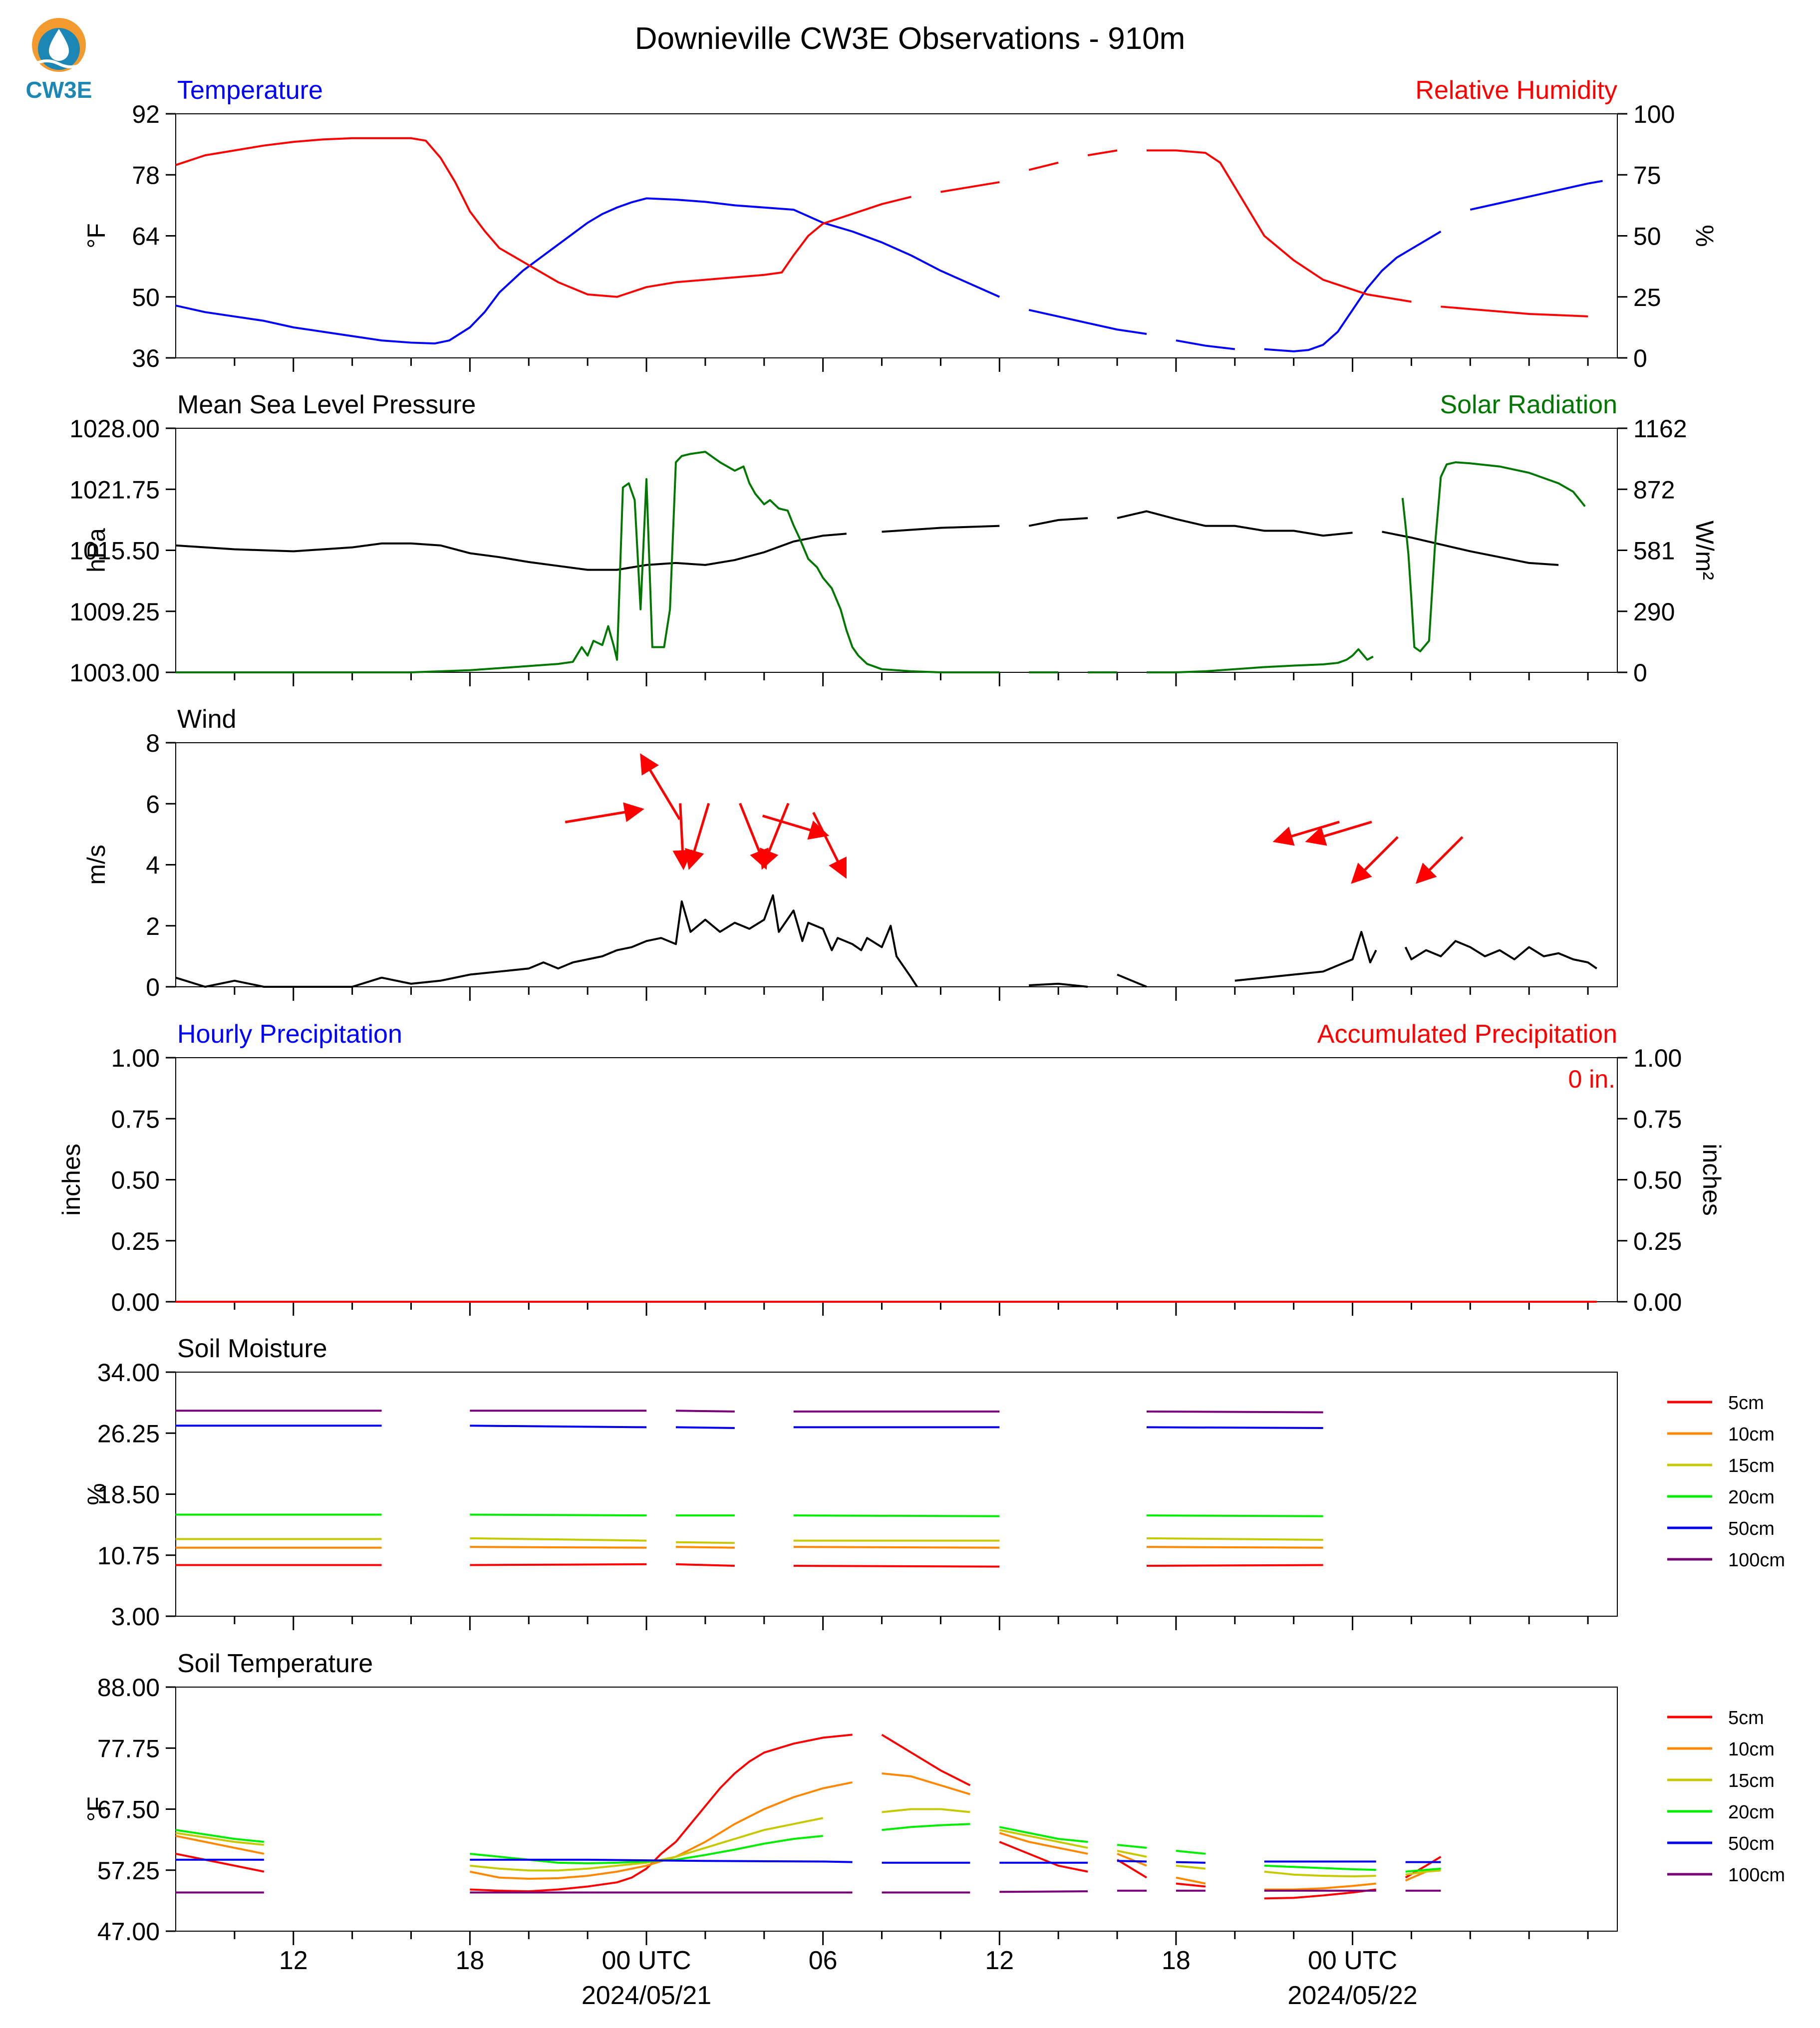 This screenshot has width=1820, height=2028. Describe the element at coordinates (146, 114) in the screenshot. I see `y-tick-label: 92` at that location.